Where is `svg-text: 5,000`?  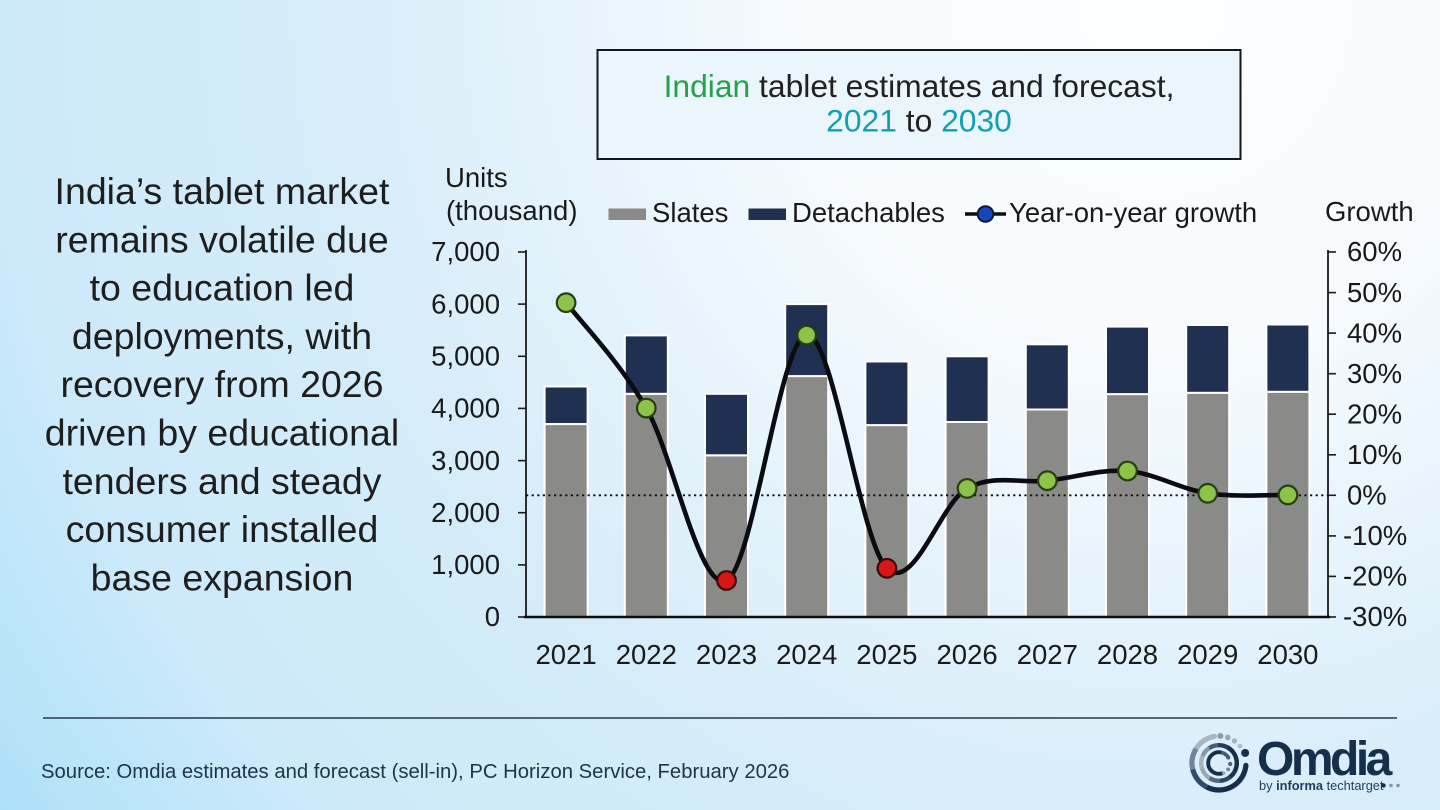 svg-text: 5,000 is located at coordinates (465, 356).